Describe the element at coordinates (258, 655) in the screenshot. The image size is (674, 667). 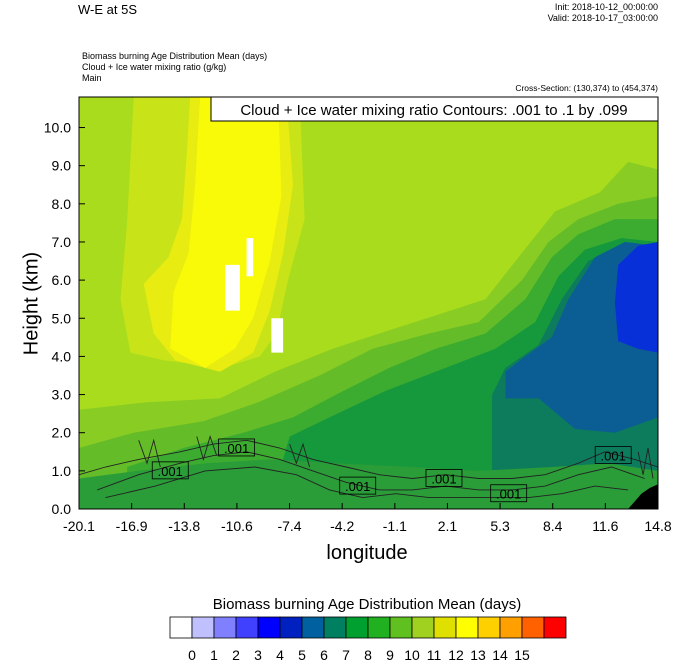
I see `colorbar-label-3: 3` at that location.